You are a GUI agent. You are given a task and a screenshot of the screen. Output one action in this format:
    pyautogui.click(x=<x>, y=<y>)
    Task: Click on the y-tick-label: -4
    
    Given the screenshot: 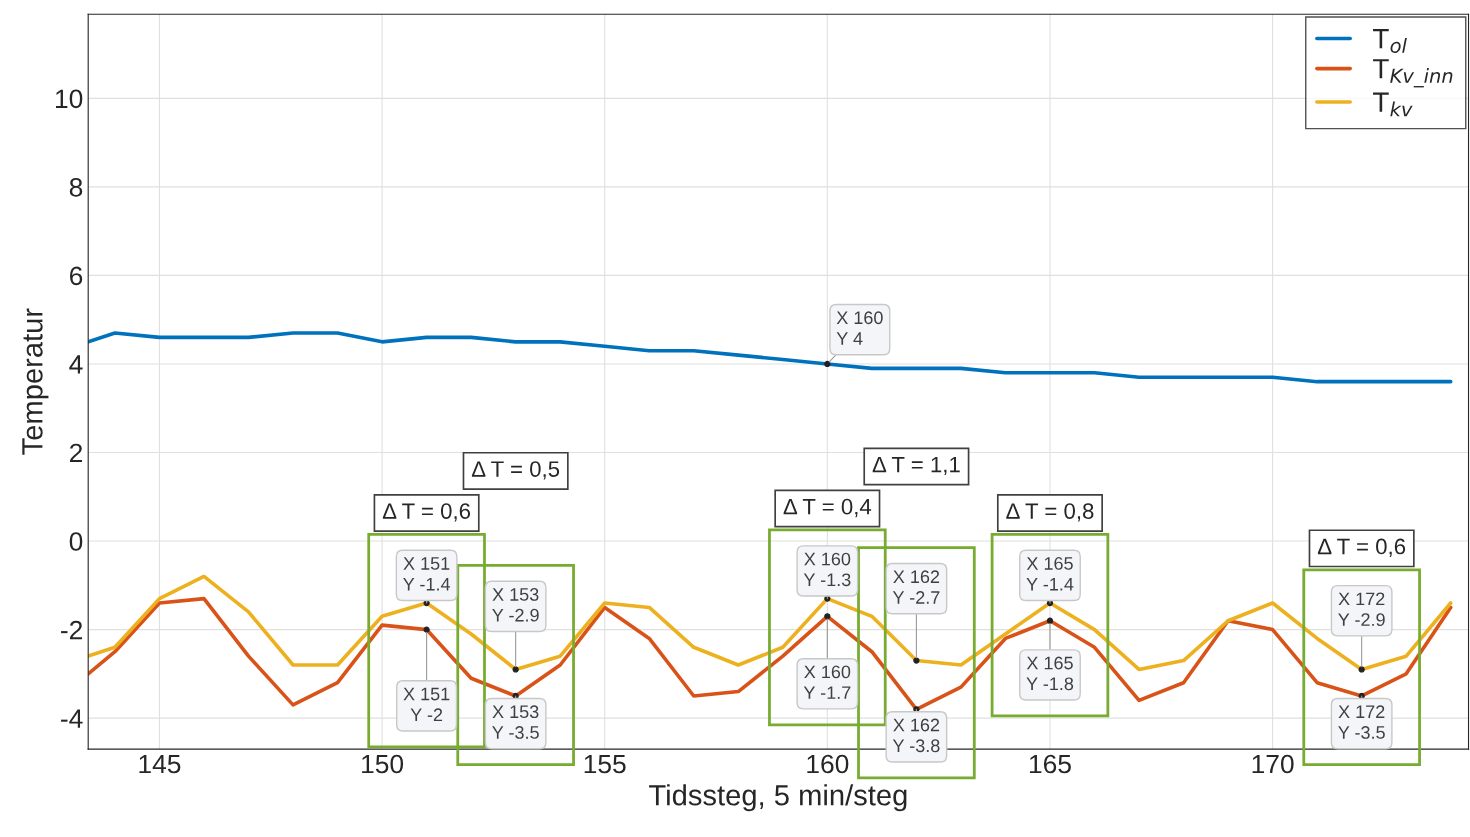 What is the action you would take?
    pyautogui.click(x=72, y=718)
    